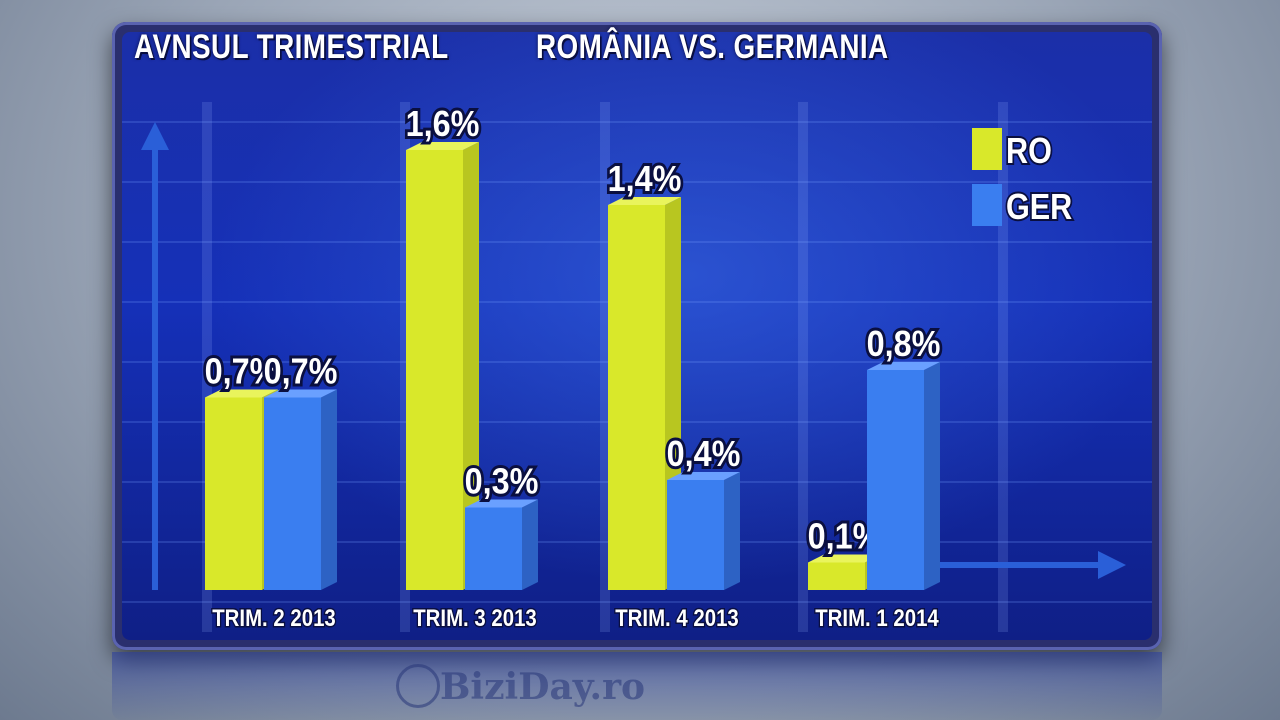 Image resolution: width=1280 pixels, height=720 pixels. I want to click on x-tick-label: TRIM. 4 2013, so click(677, 617).